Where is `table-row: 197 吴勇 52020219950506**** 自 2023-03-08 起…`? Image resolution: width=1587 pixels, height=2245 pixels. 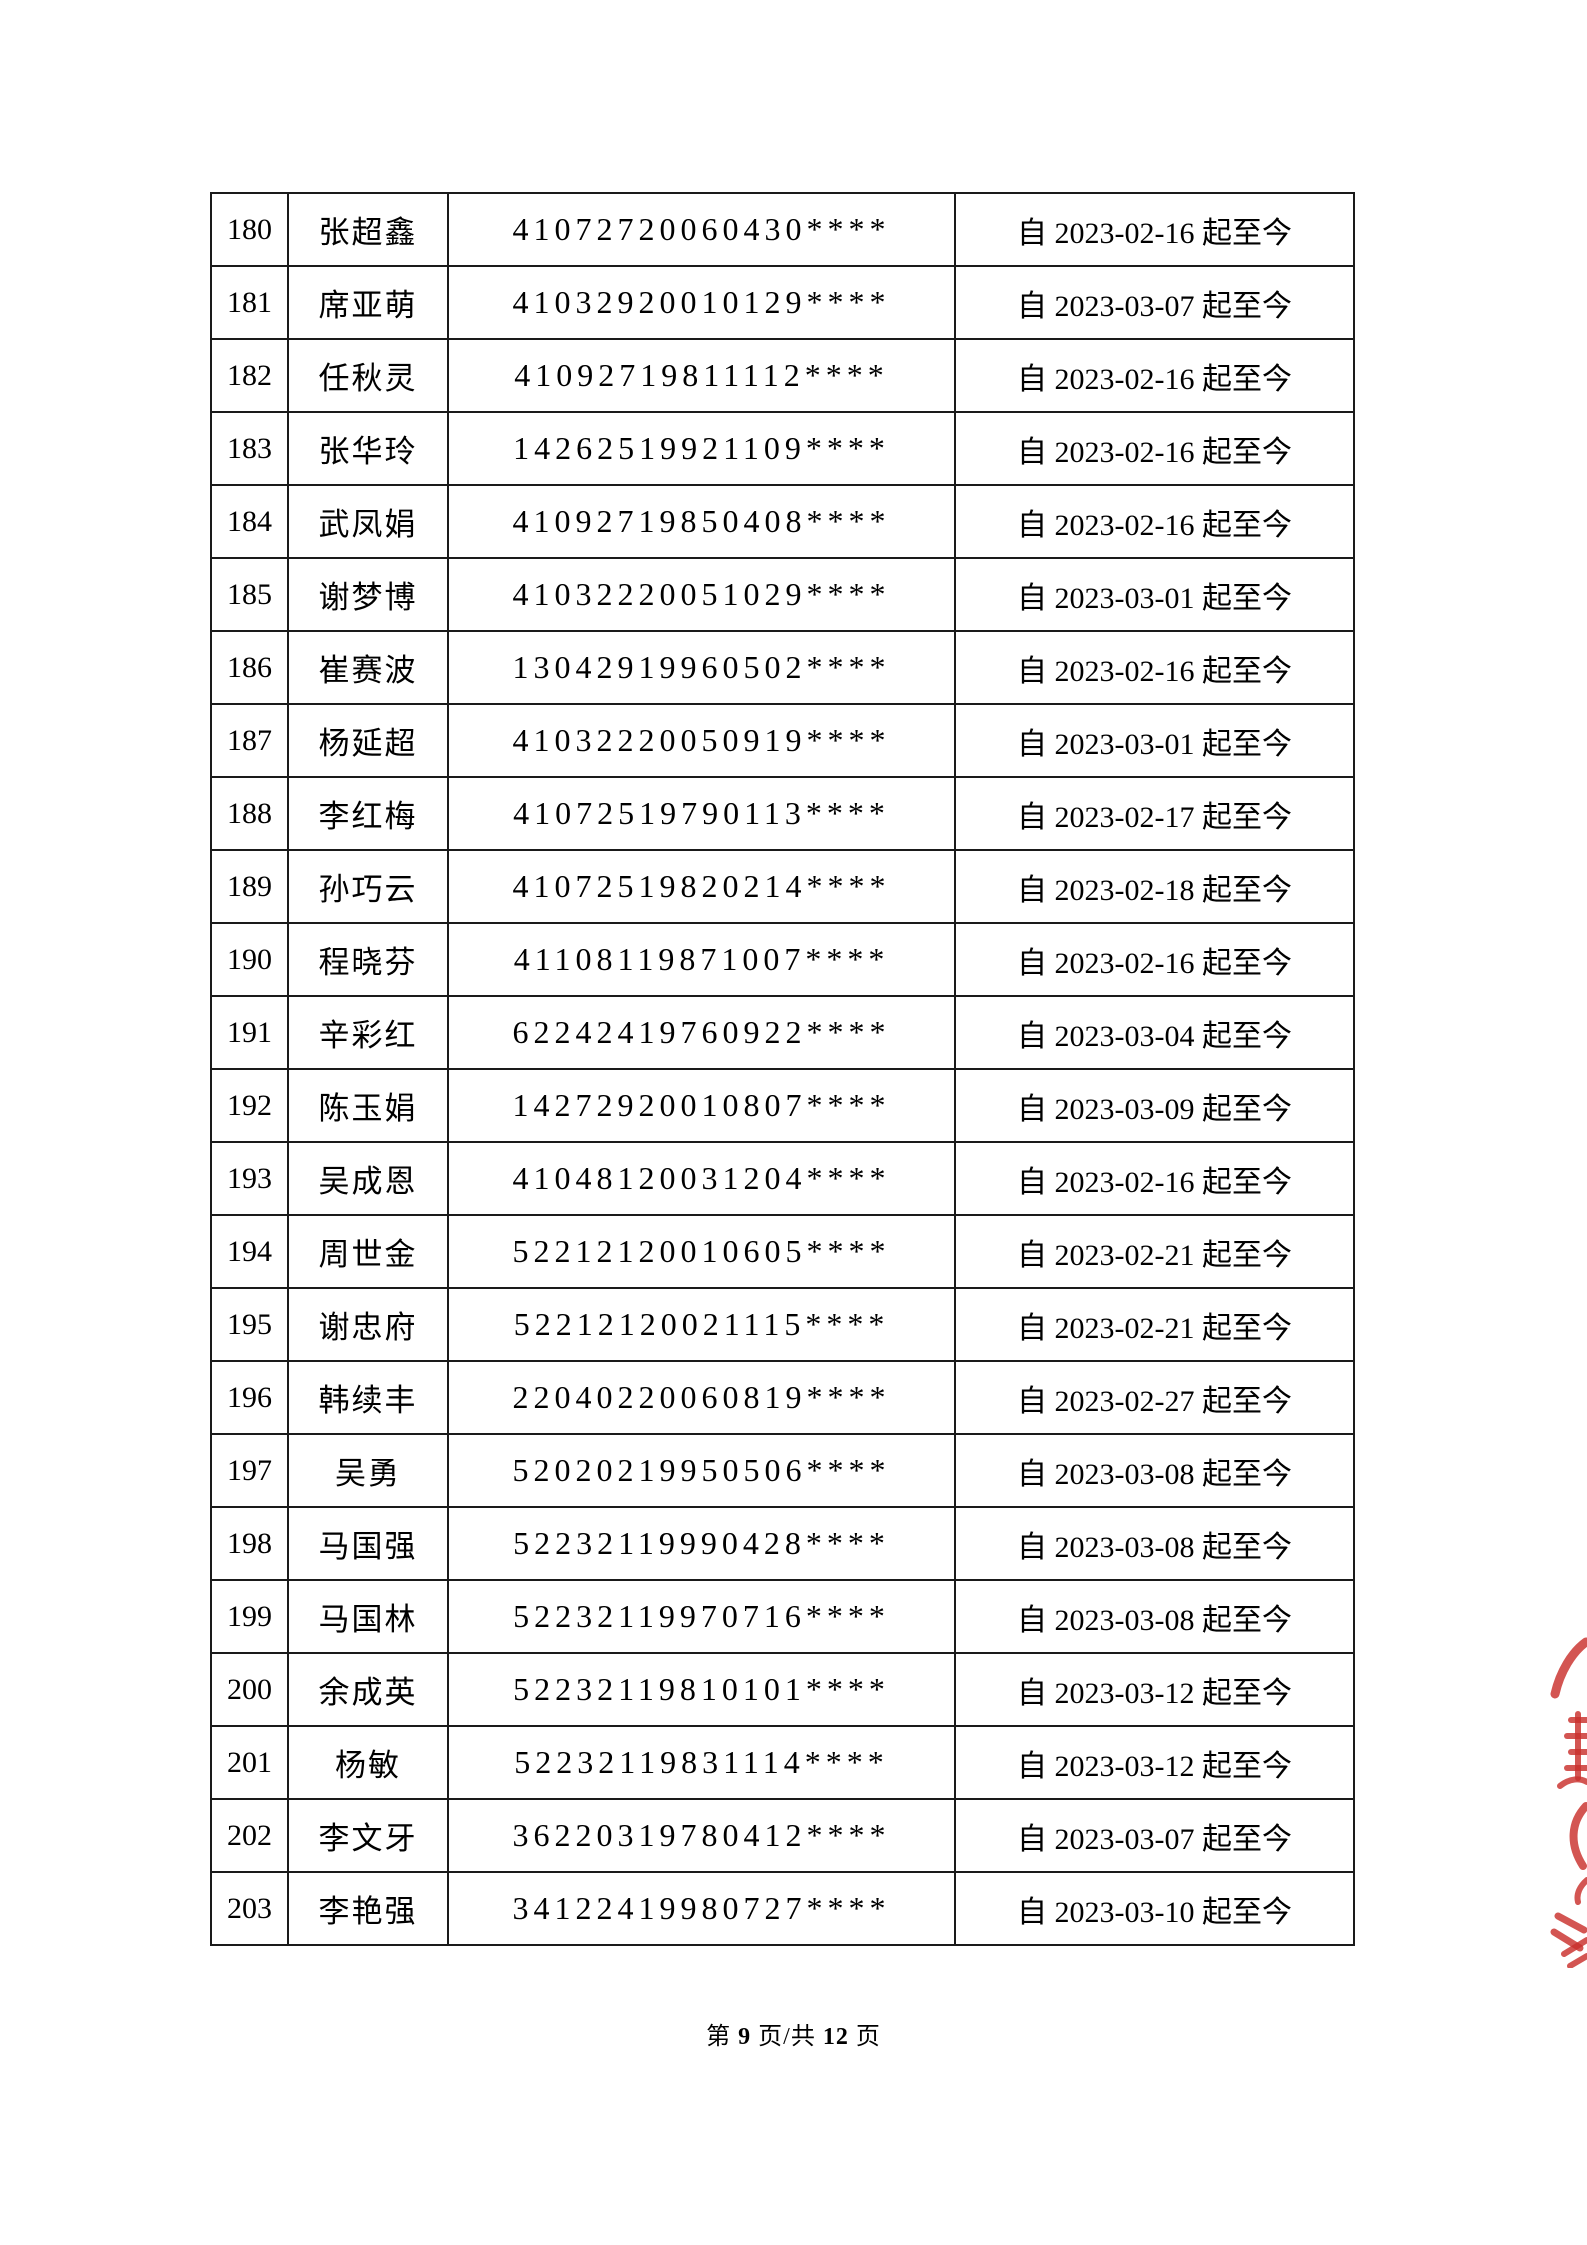 table-row: 197 吴勇 52020219950506**** 自 2023-03-08 起… is located at coordinates (782, 1470).